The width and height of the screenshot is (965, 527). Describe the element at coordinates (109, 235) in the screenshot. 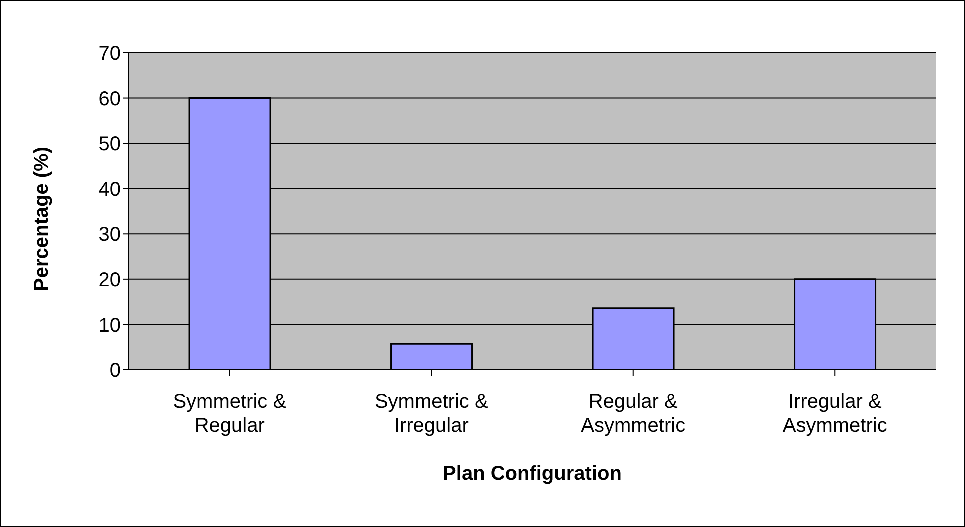

I see `y-tick-label: 30` at that location.